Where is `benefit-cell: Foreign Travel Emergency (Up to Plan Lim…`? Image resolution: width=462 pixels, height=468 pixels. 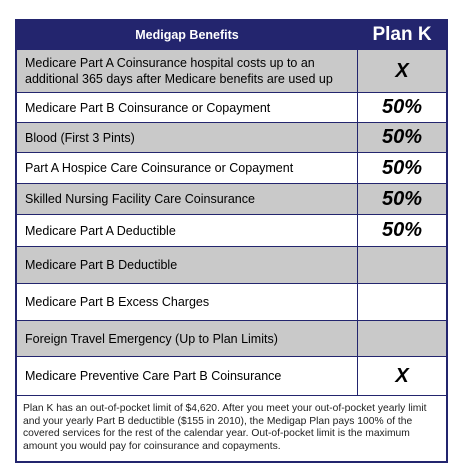
benefit-cell: Foreign Travel Emergency (Up to Plan Lim… is located at coordinates (187, 338).